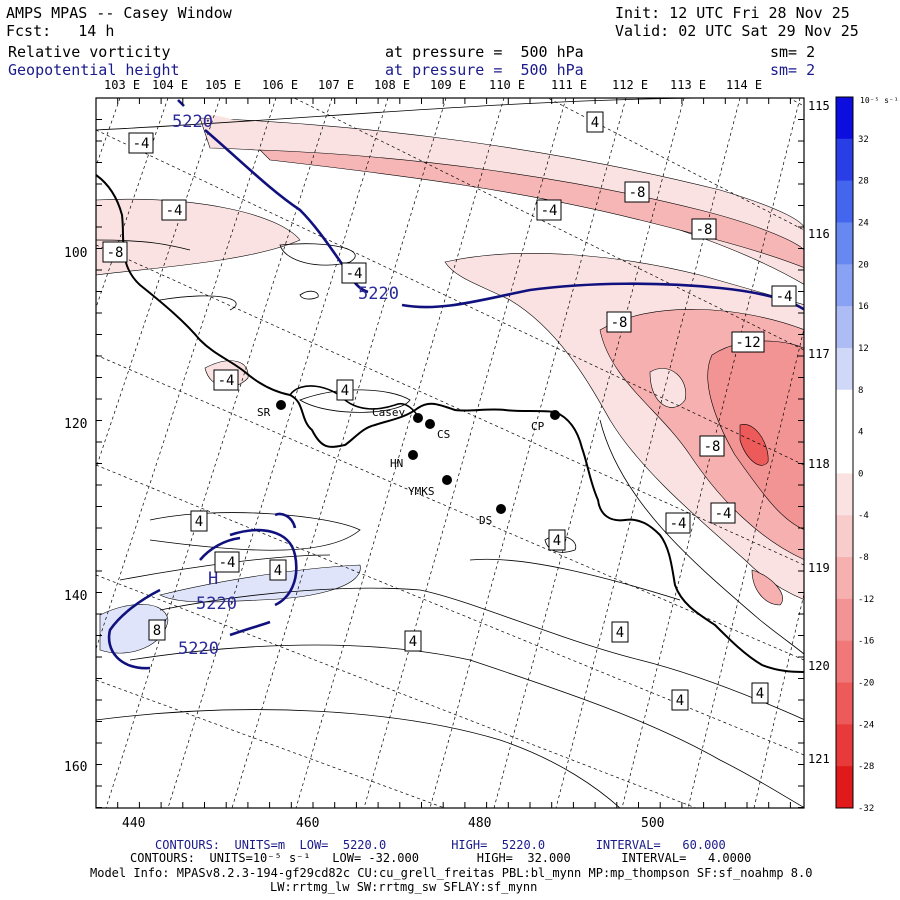 This screenshot has width=900, height=900. Describe the element at coordinates (75, 253) in the screenshot. I see `y-tick-label: 100` at that location.